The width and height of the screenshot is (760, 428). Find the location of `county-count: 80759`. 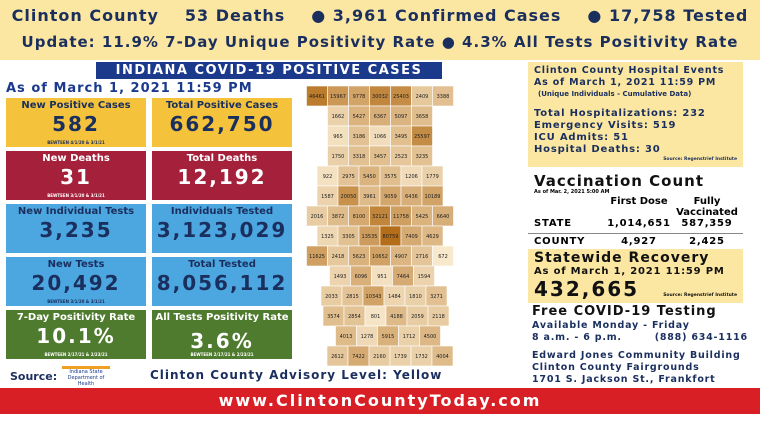

county-count: 80759 is located at coordinates (391, 237).